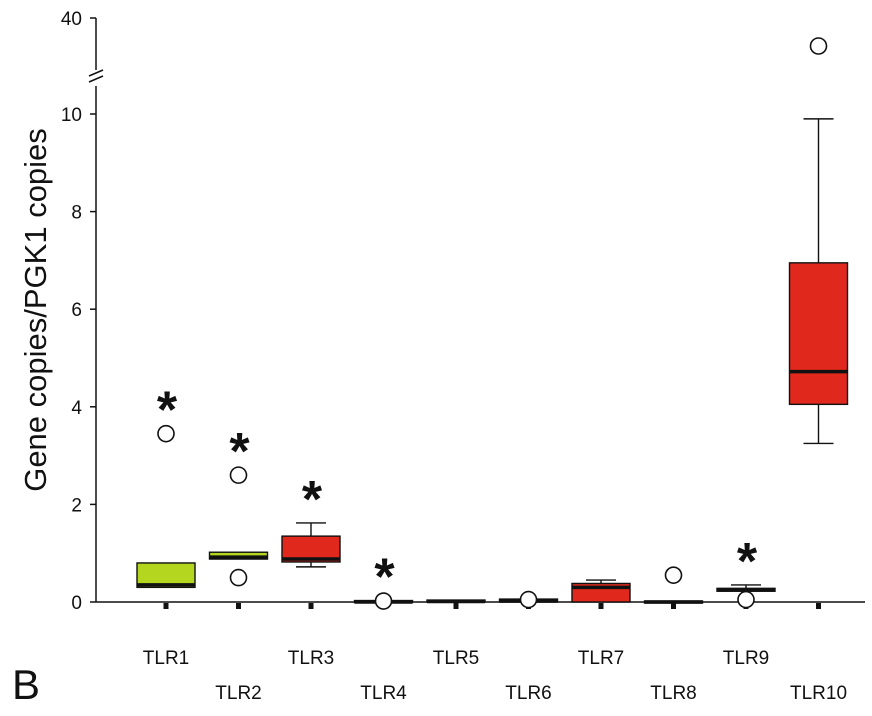  I want to click on x-tick-label: TLR4, so click(383, 693).